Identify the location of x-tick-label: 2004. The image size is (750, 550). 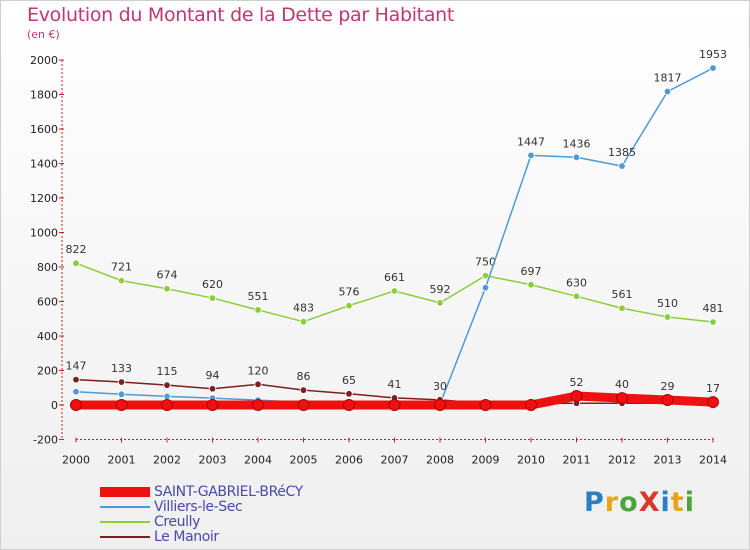
(258, 460).